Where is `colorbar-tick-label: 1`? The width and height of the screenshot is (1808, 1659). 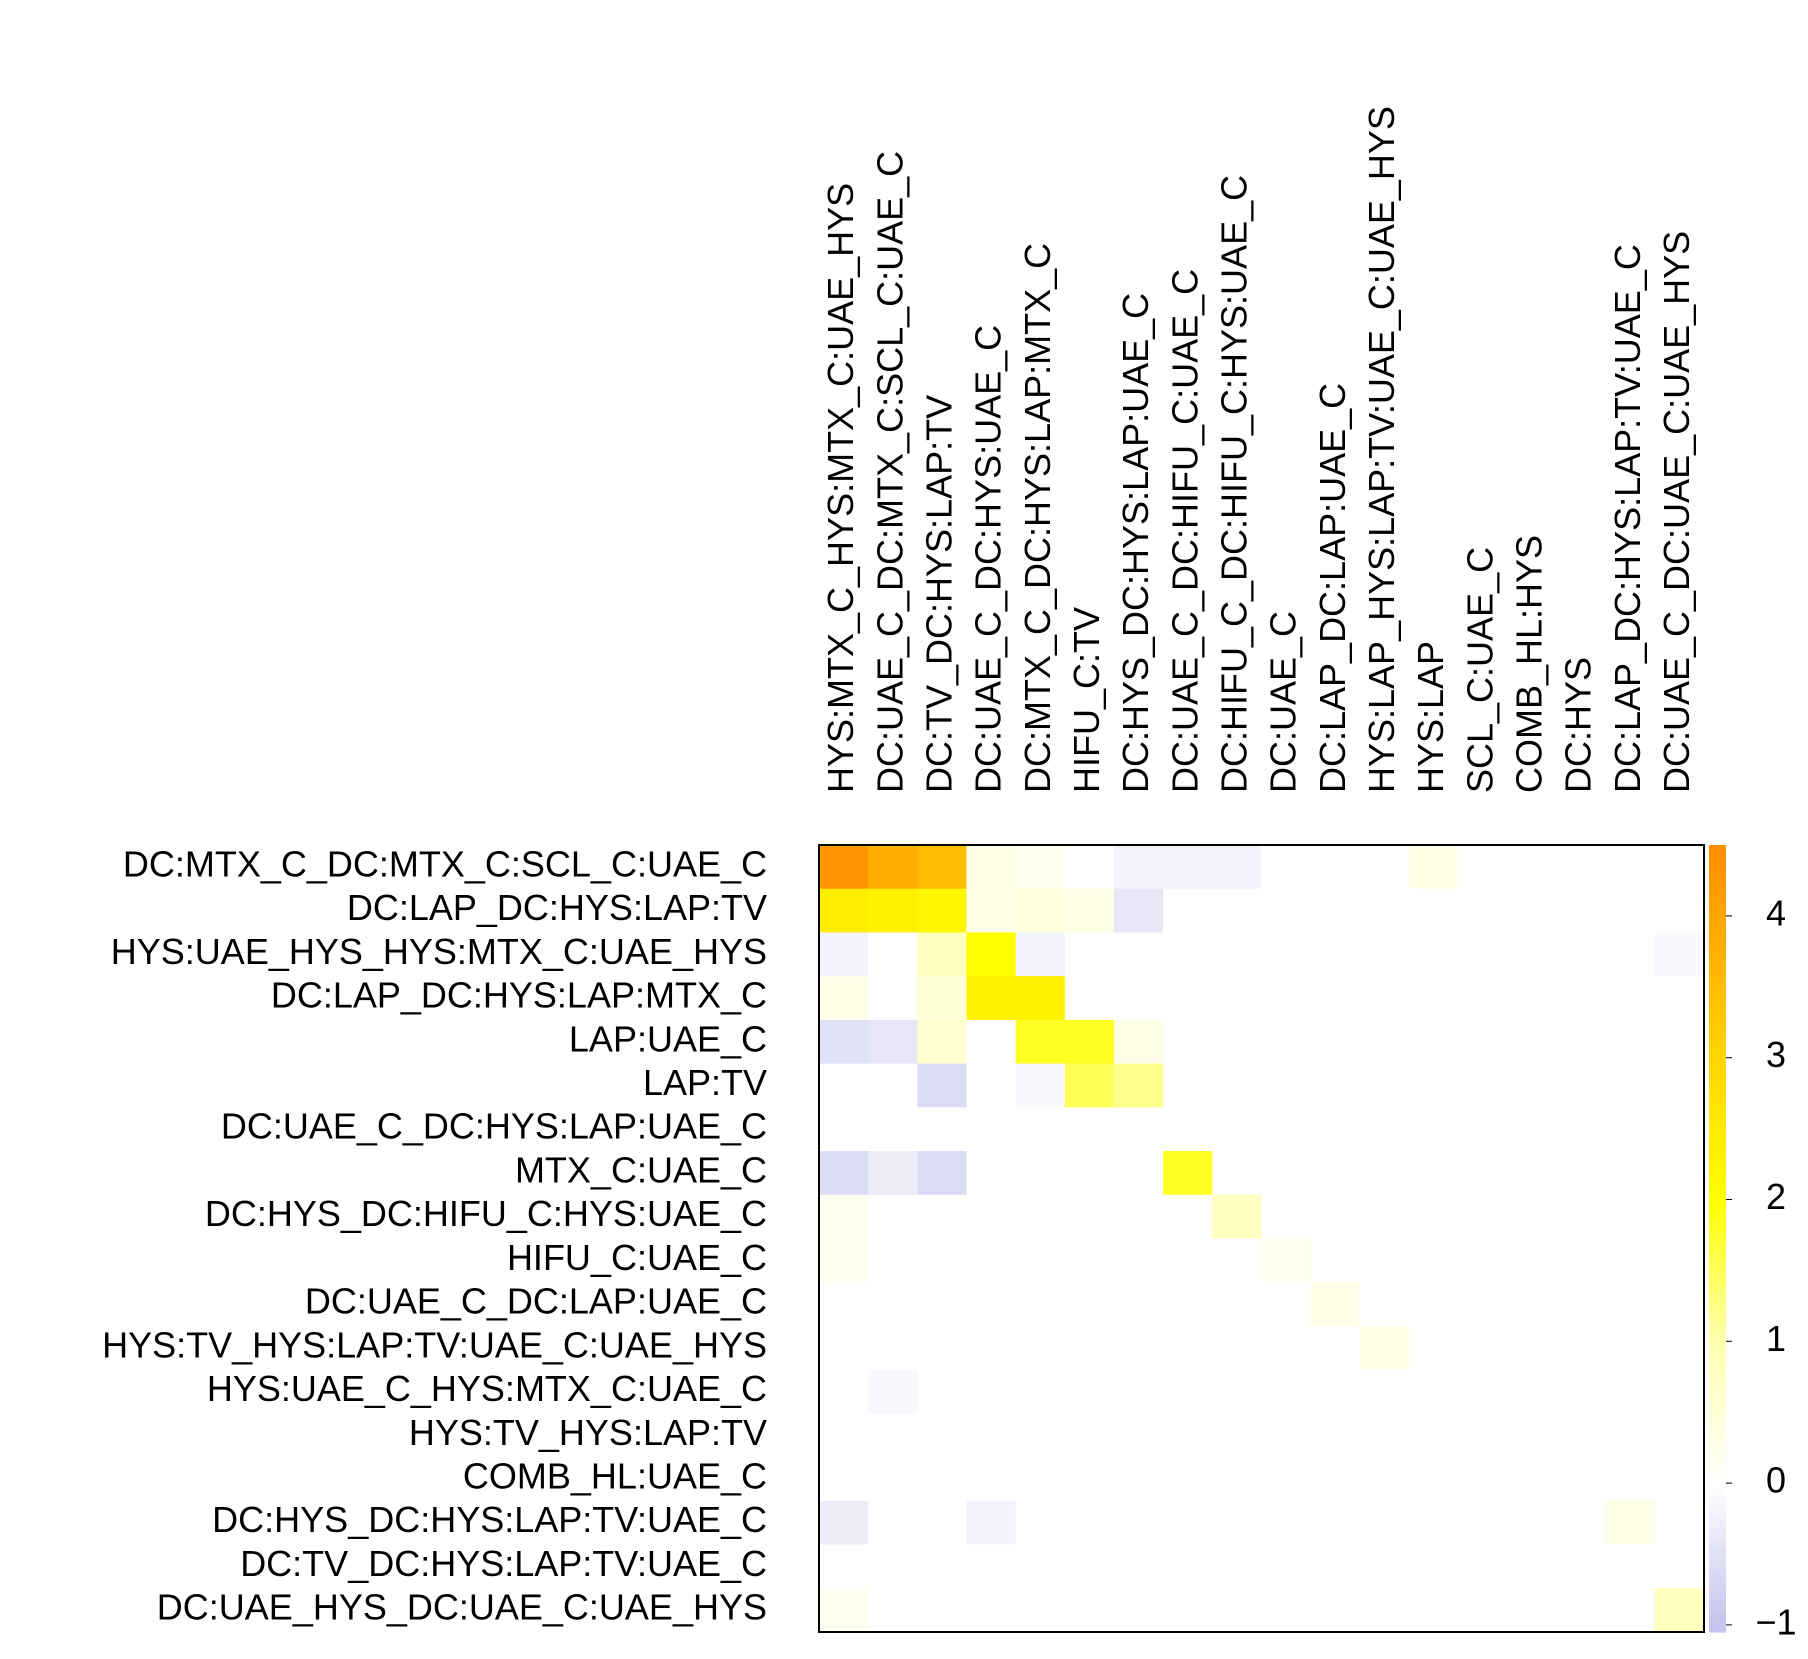 colorbar-tick-label: 1 is located at coordinates (1776, 1338).